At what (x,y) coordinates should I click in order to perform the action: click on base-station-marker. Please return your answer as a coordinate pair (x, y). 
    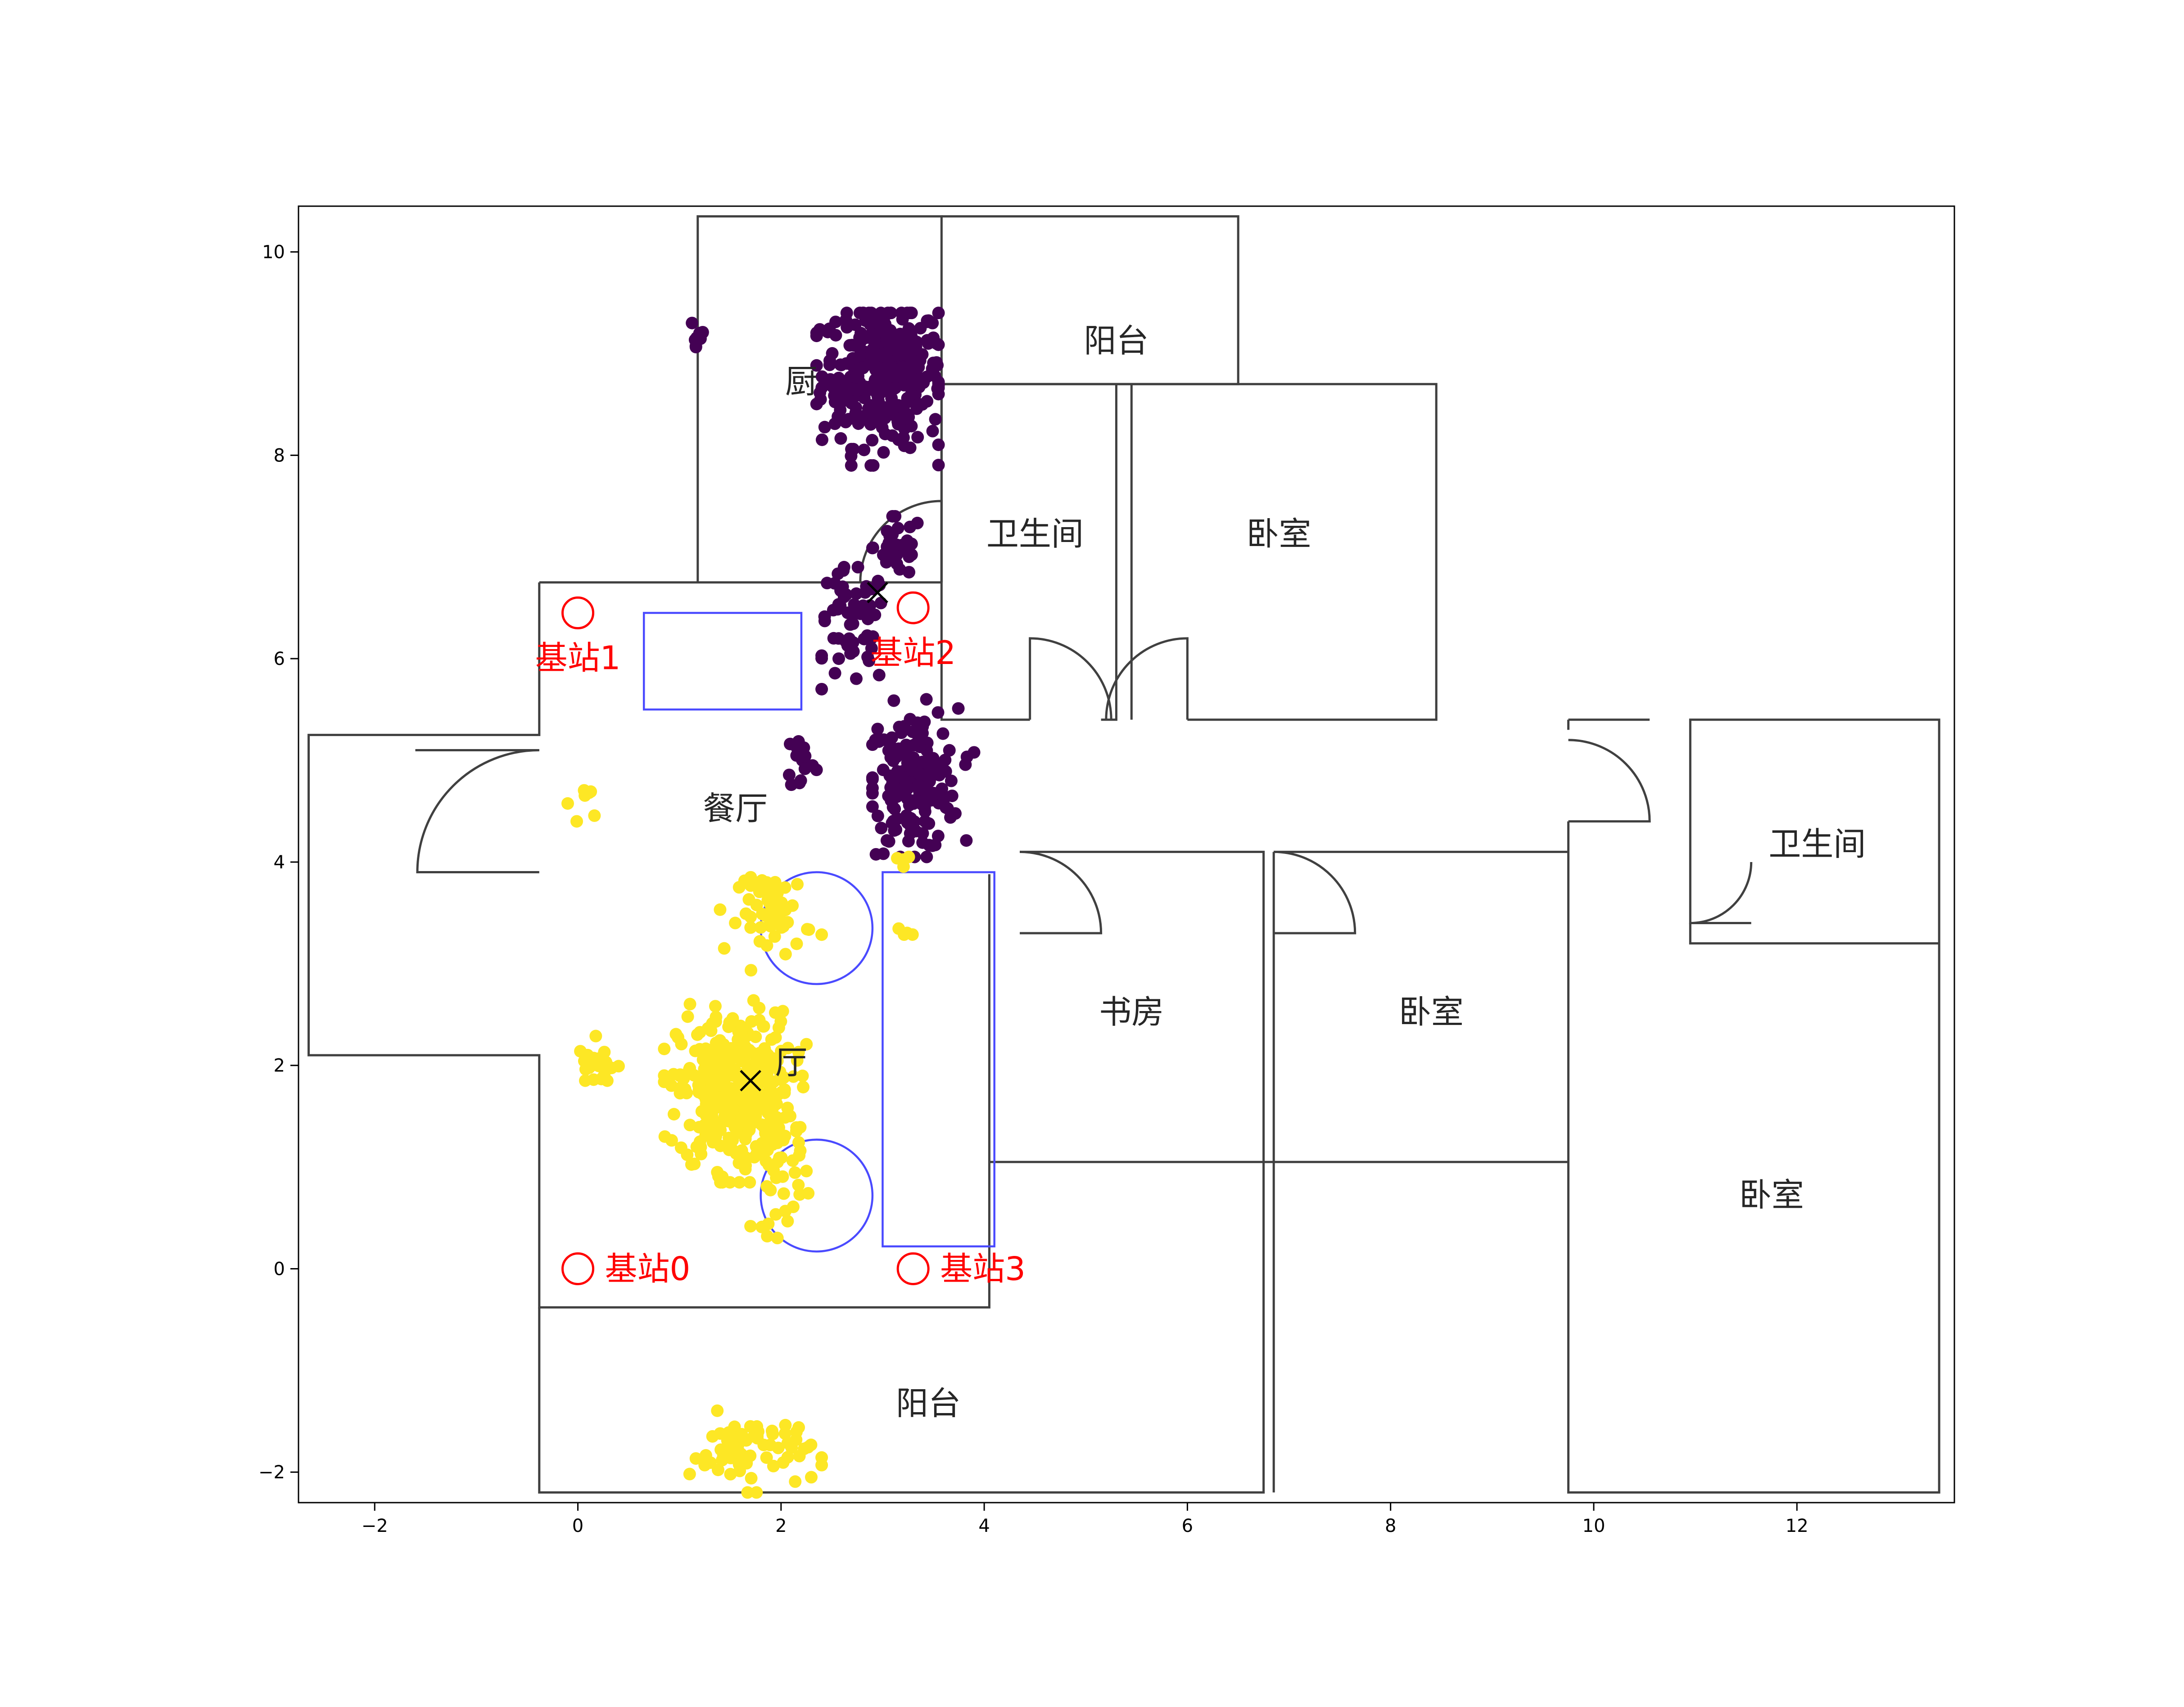
    Looking at the image, I should click on (913, 607).